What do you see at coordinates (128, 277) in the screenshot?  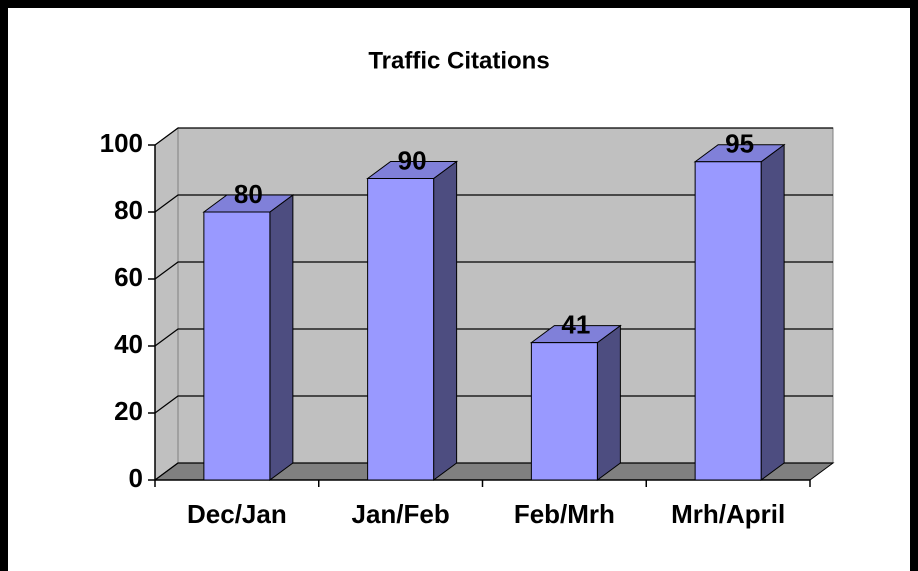 I see `y-tick-label: 60` at bounding box center [128, 277].